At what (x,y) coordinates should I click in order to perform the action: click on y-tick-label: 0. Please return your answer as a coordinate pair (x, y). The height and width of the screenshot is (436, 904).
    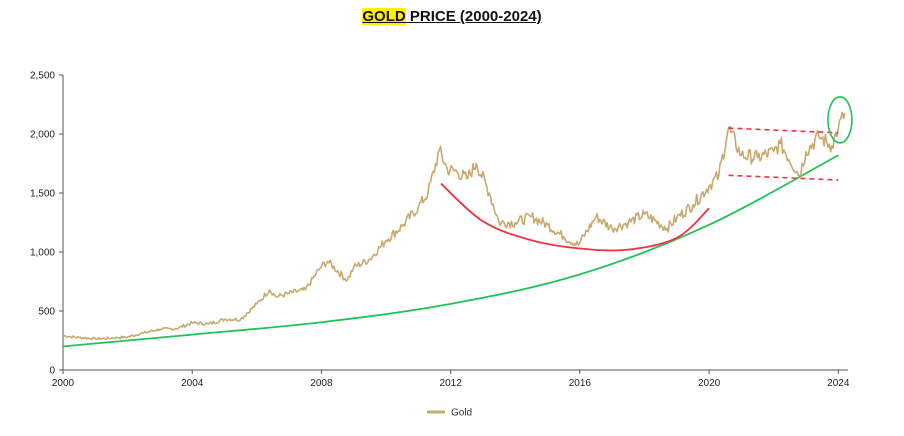
    Looking at the image, I should click on (52, 371).